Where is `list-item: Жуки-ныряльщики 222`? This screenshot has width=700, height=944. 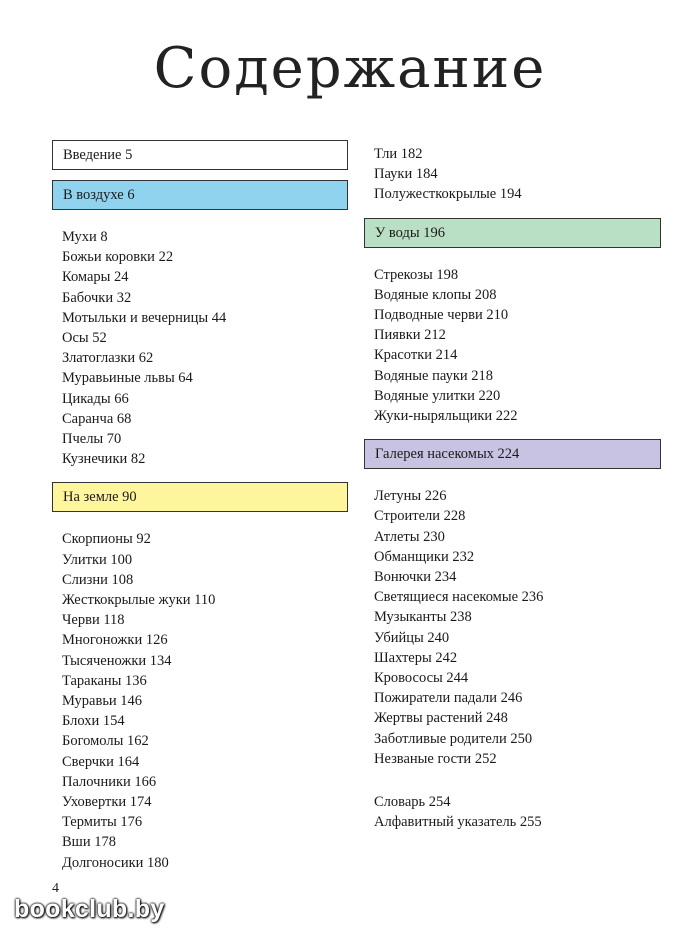
list-item: Жуки-ныряльщики 222 is located at coordinates (446, 416).